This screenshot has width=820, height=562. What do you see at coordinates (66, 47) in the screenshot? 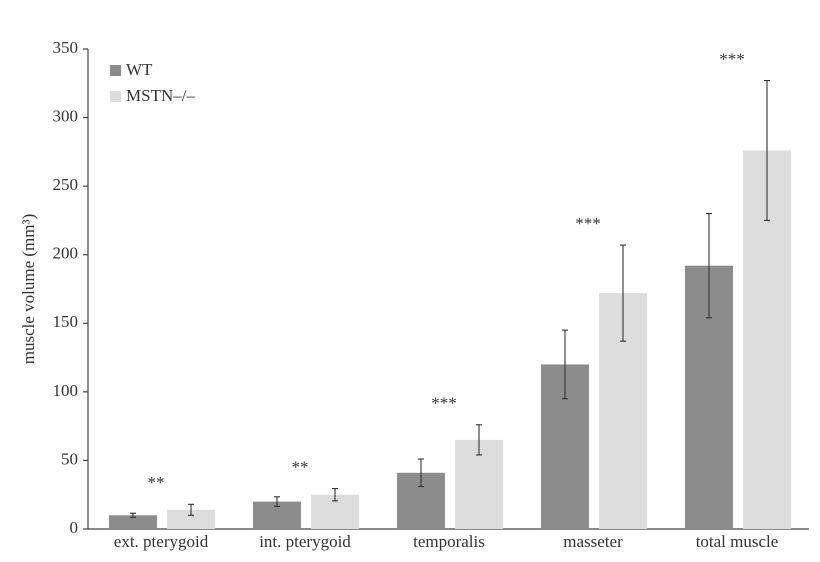
I see `y-tick-label: 350` at bounding box center [66, 47].